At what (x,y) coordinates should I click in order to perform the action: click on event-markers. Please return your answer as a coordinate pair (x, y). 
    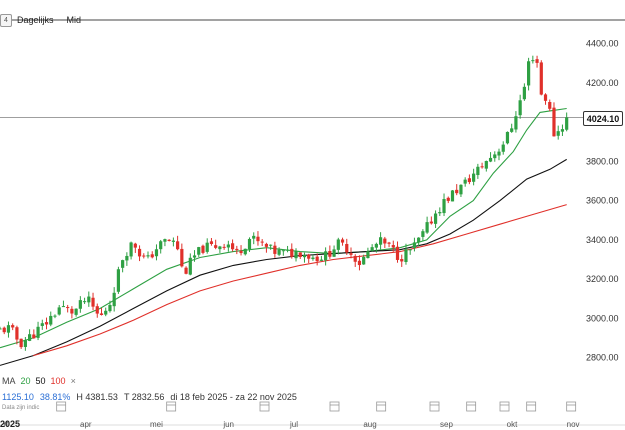
    Looking at the image, I should click on (316, 406).